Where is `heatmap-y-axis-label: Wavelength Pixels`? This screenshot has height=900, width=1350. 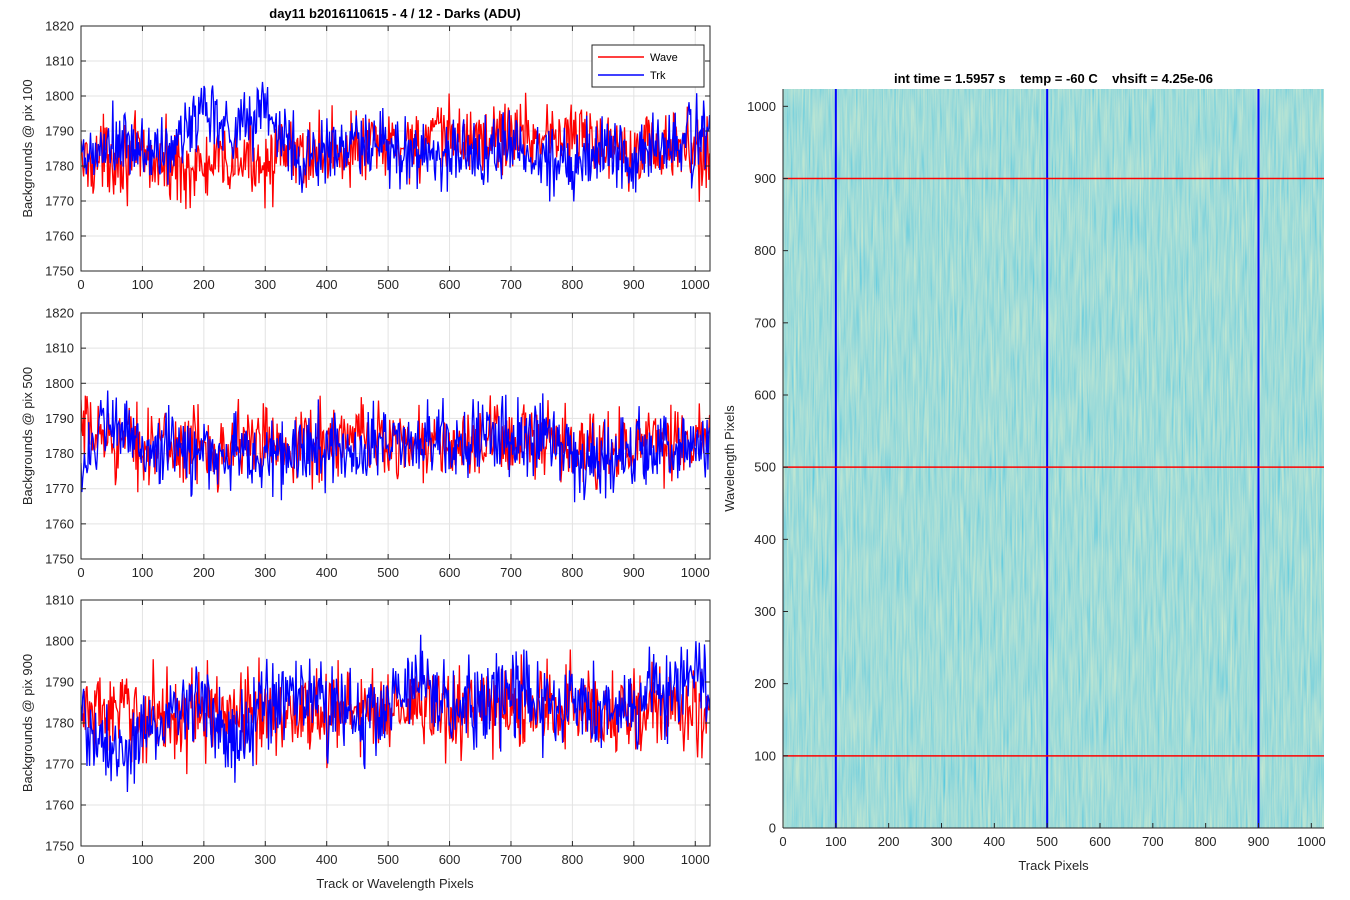 heatmap-y-axis-label: Wavelength Pixels is located at coordinates (729, 458).